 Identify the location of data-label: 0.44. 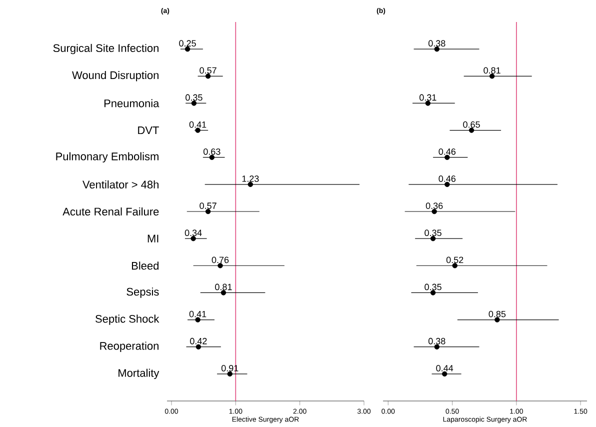
(445, 368).